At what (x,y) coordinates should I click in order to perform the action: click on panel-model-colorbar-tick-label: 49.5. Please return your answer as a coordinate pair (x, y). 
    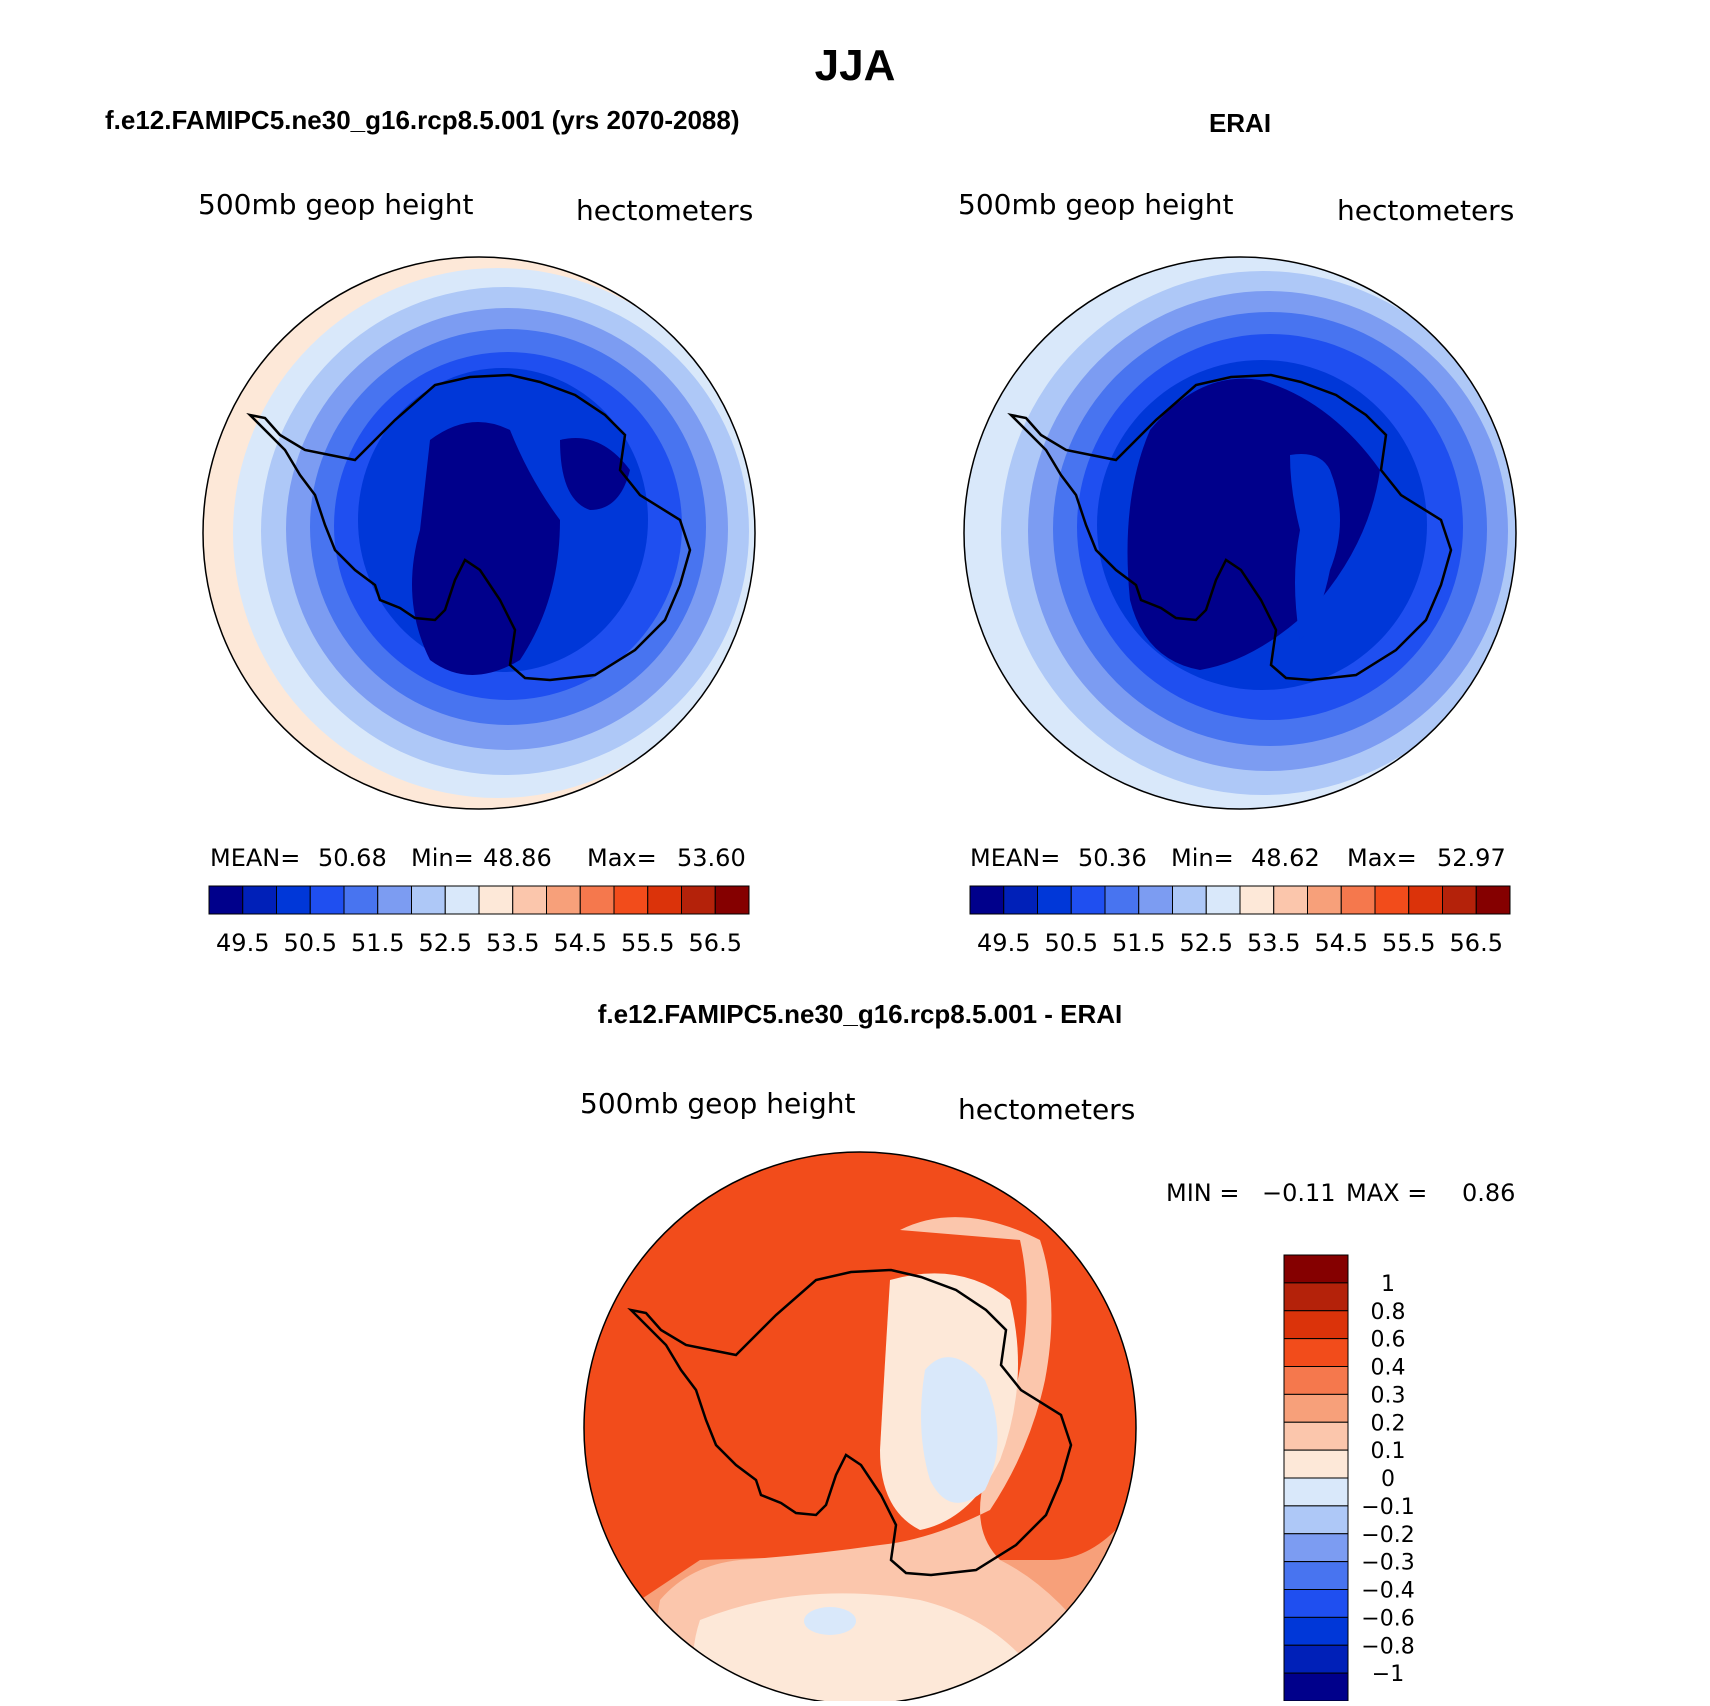
    Looking at the image, I should click on (242, 943).